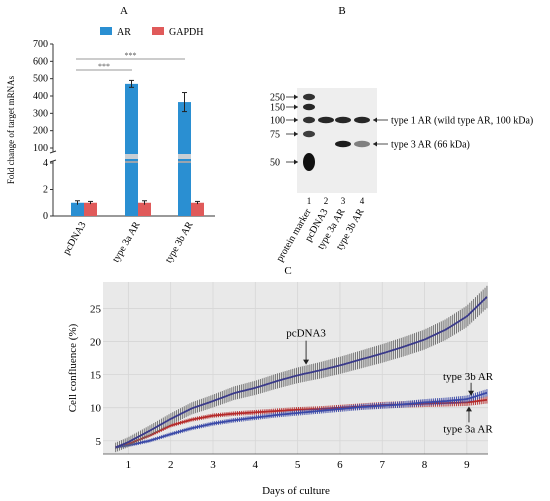 Image resolution: width=550 pixels, height=501 pixels. Describe the element at coordinates (124, 32) in the screenshot. I see `legend-label-ar: AR` at that location.